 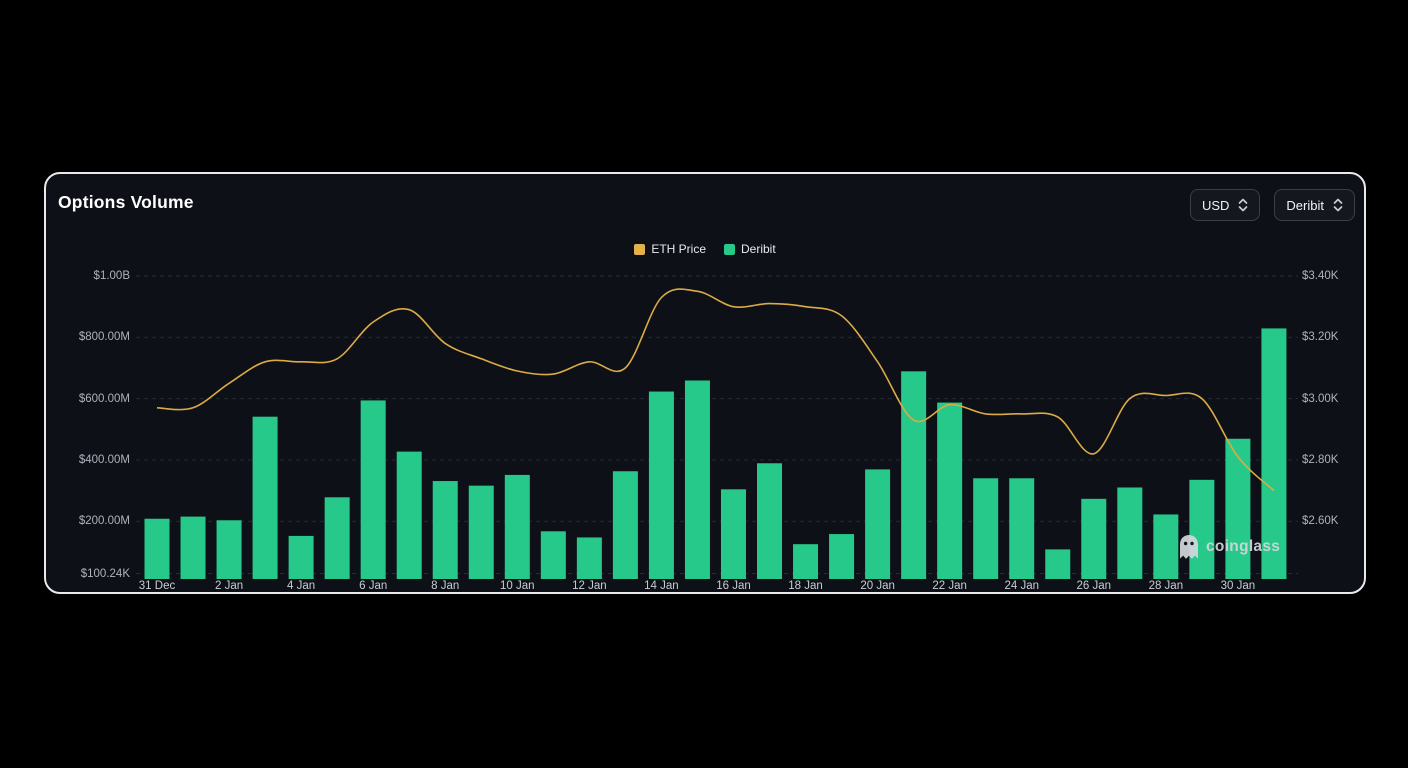 I want to click on right-axis-tick: $3.40K, so click(x=1320, y=276).